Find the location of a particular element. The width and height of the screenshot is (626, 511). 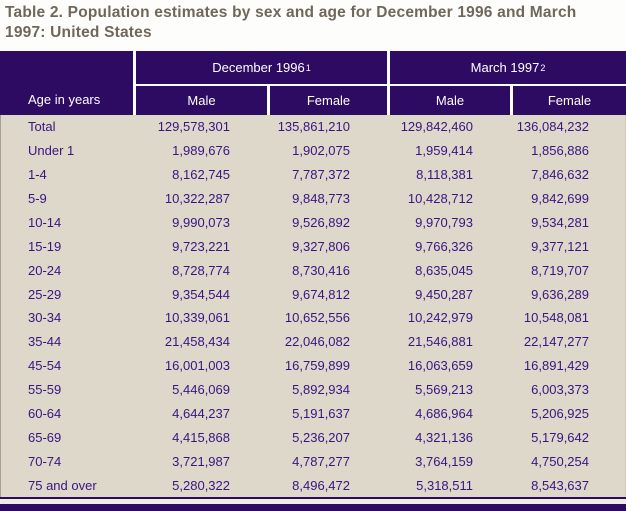

column-header-mar-male: Male is located at coordinates (448, 99).